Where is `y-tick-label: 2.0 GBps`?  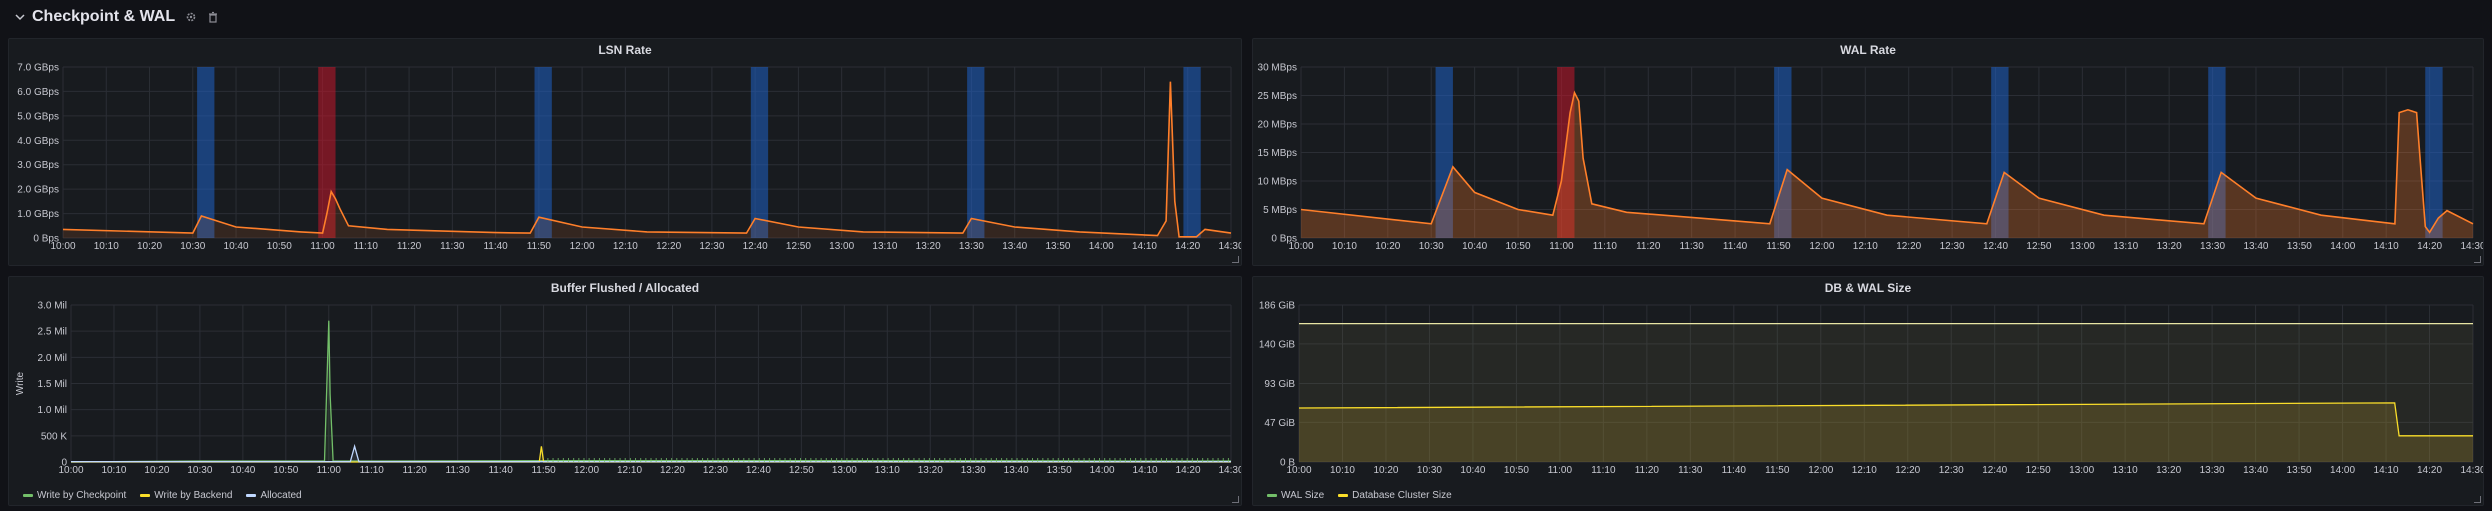
y-tick-label: 2.0 GBps is located at coordinates (38, 190).